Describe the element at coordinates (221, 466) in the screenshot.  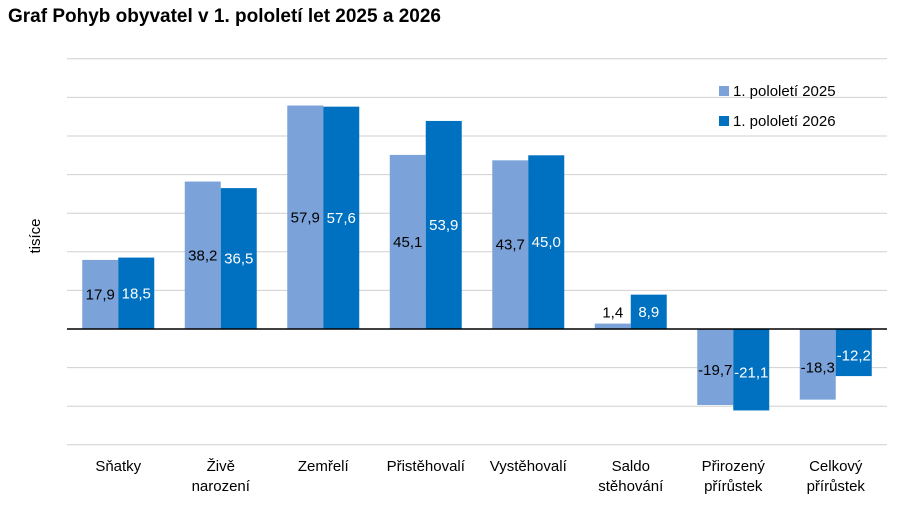
I see `category-label-1: Živě` at that location.